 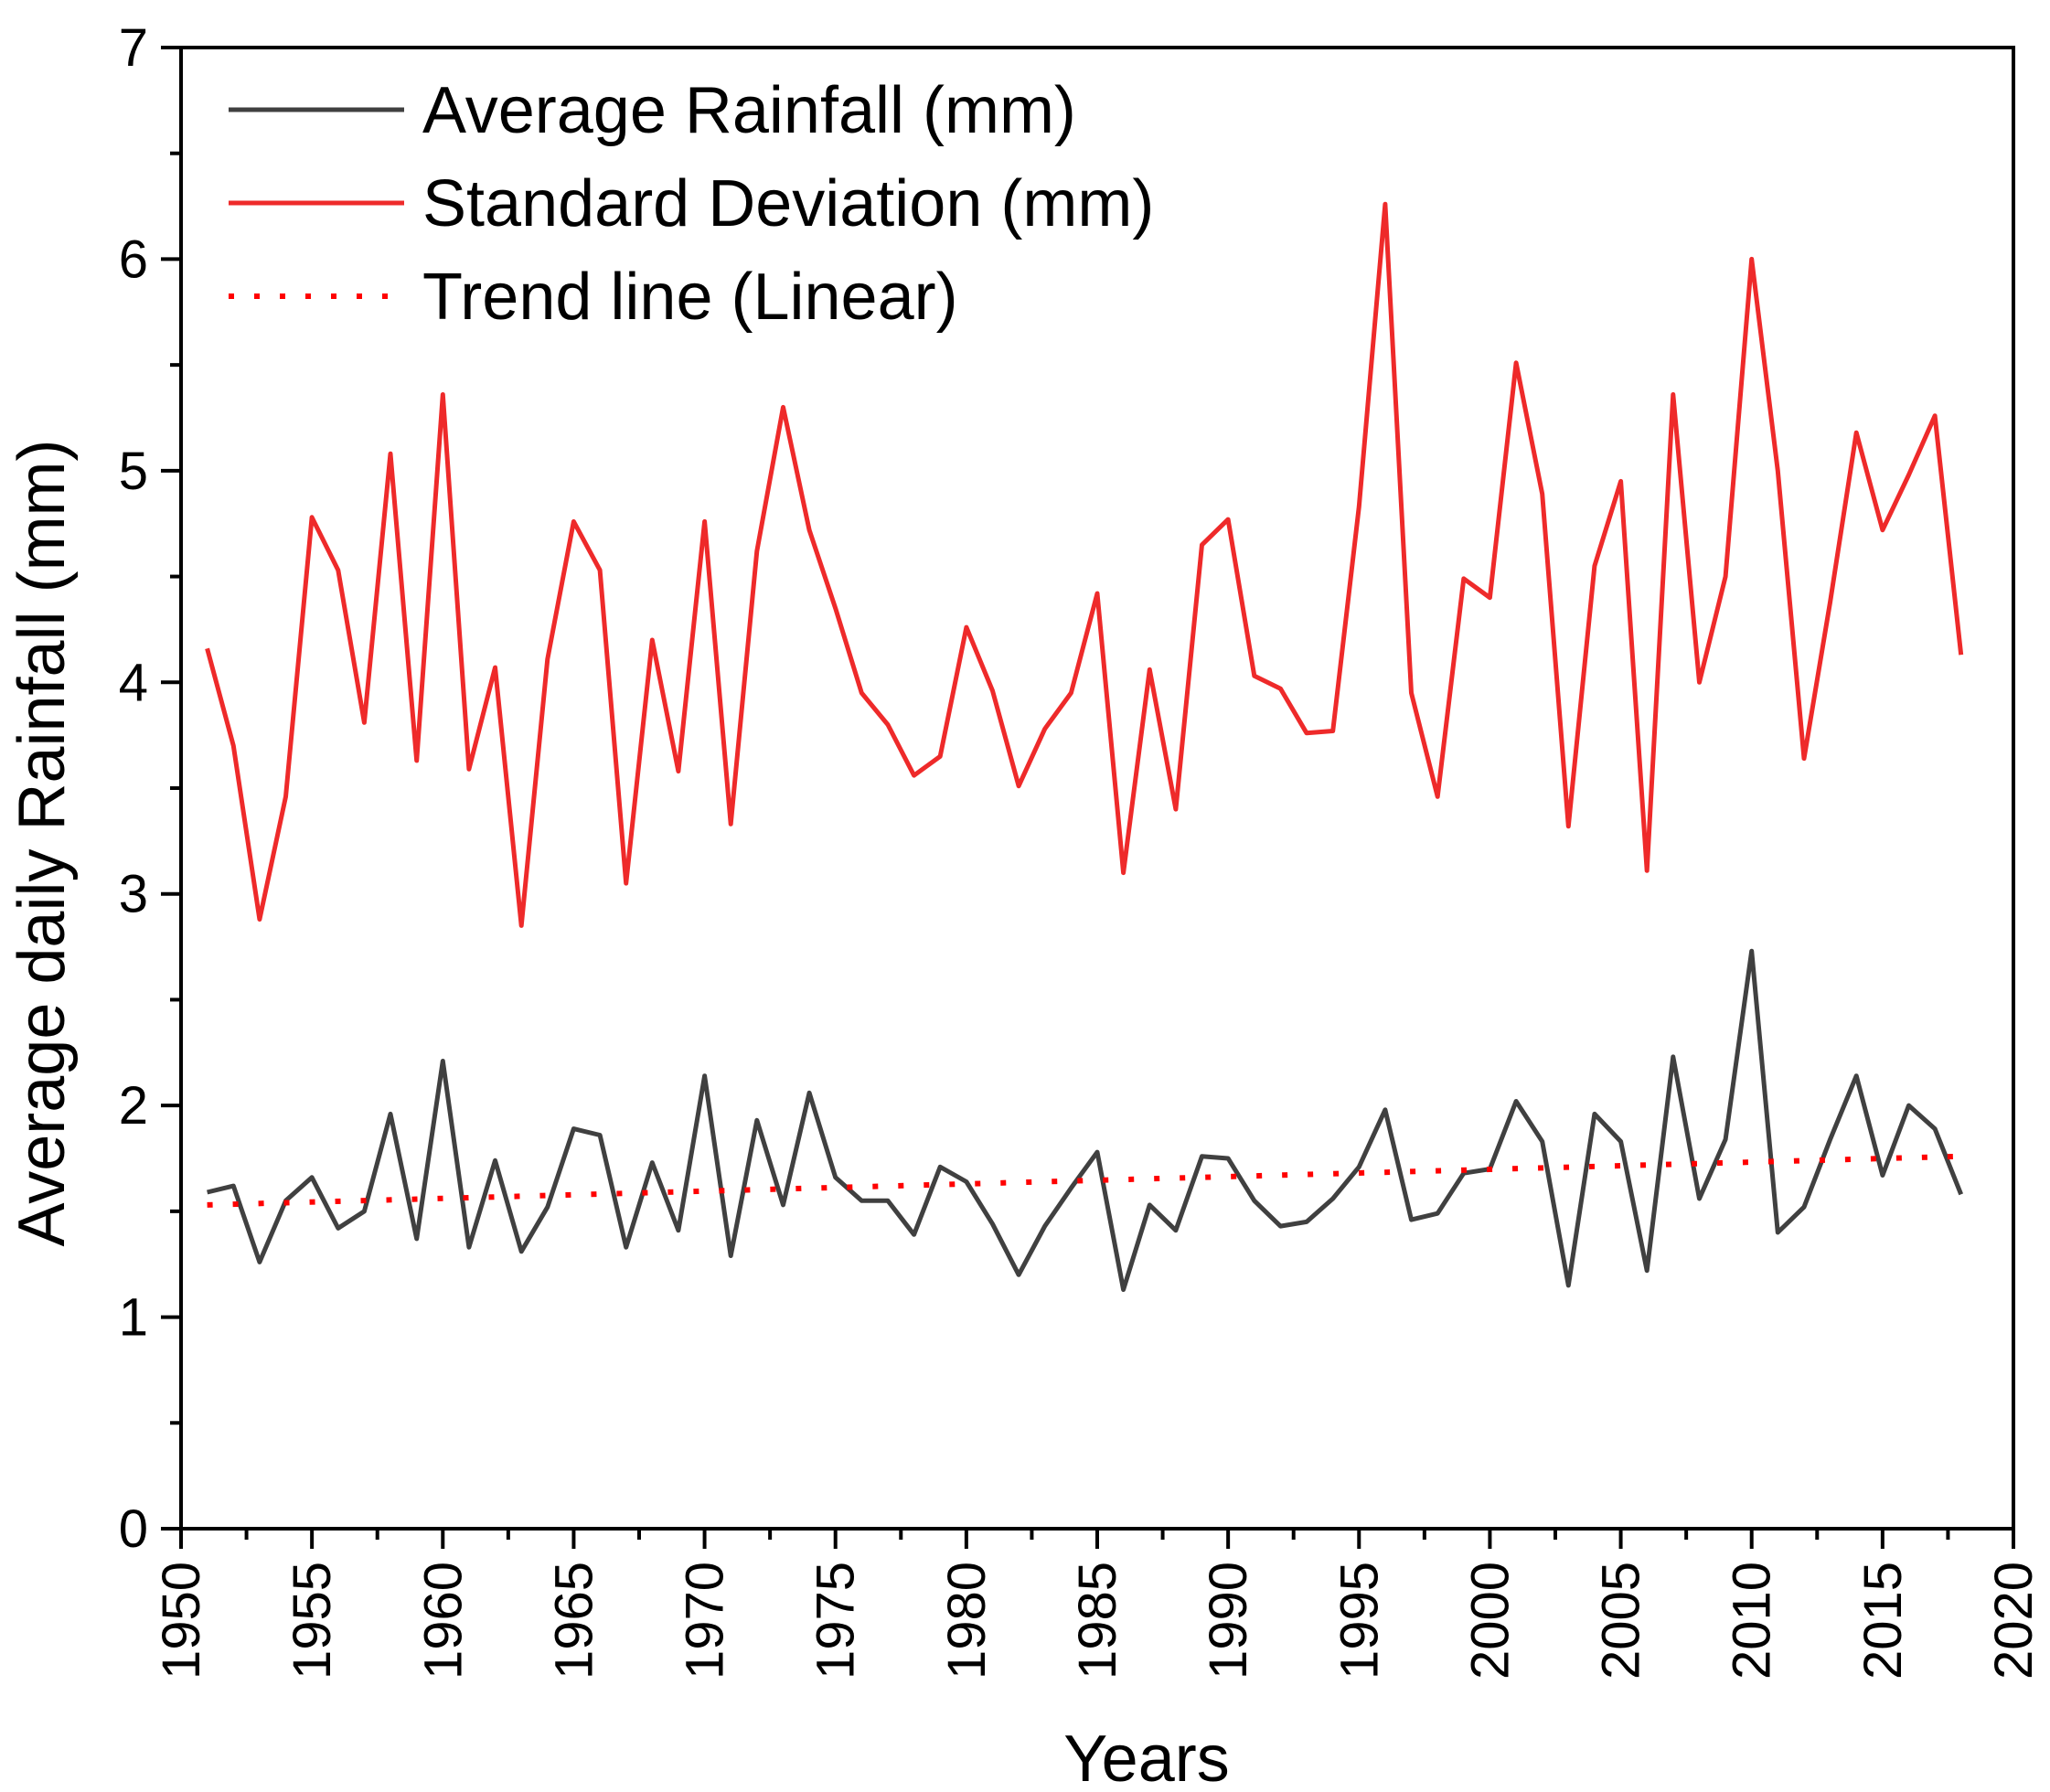 I want to click on y-tick-label: 7, so click(x=133, y=48).